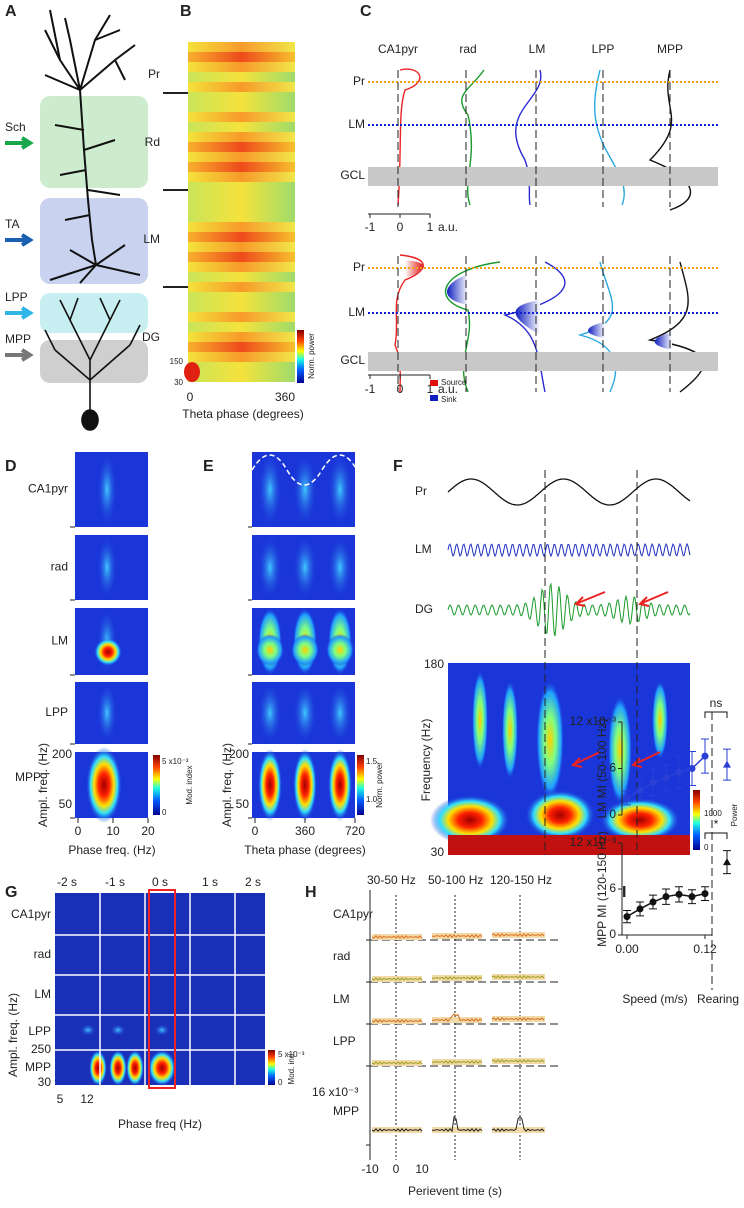 The width and height of the screenshot is (744, 1208). Describe the element at coordinates (457, 1130) in the screenshot. I see `sem-band` at that location.